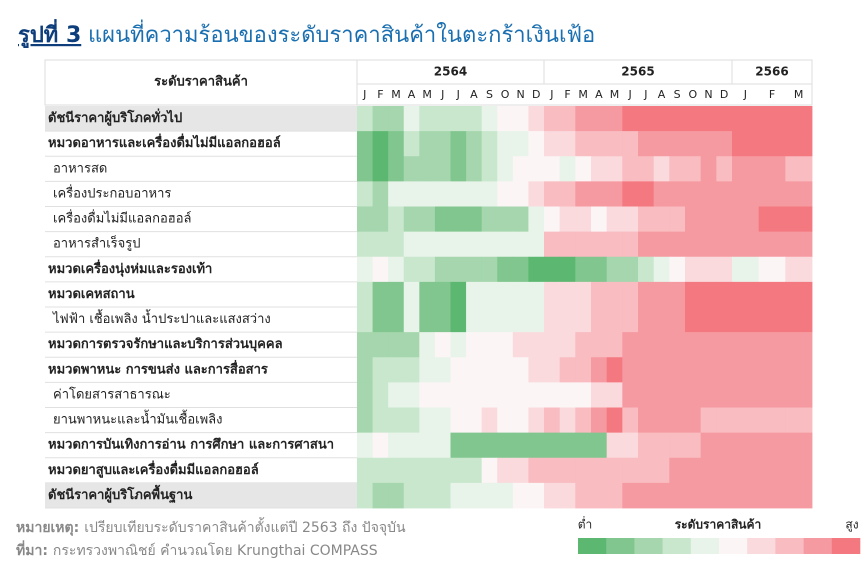  Describe the element at coordinates (112, 192) in the screenshot. I see `row-label: เครื่องประกอบอาหาร` at that location.